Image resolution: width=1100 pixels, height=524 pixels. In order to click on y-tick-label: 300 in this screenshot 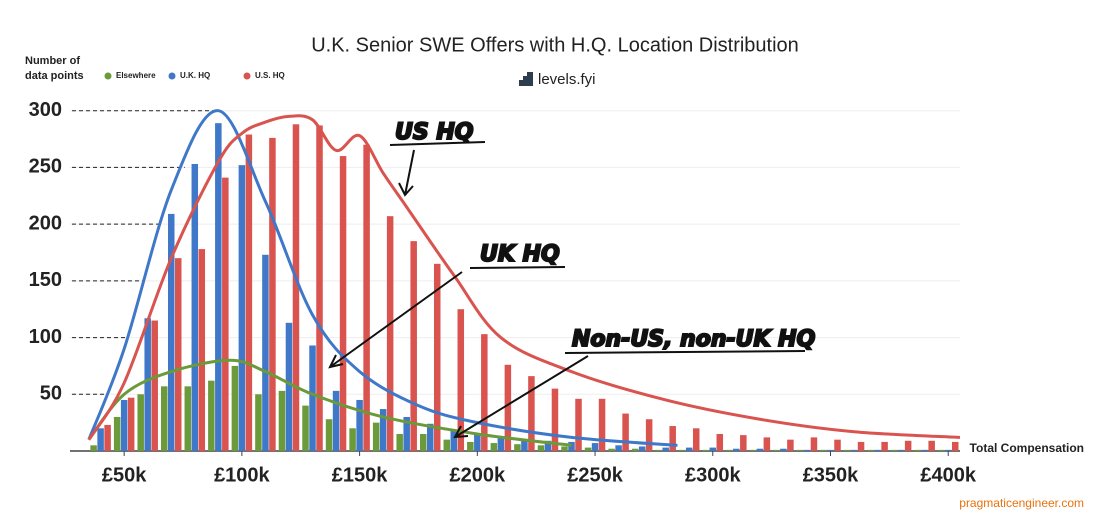, I will do `click(45, 110)`.